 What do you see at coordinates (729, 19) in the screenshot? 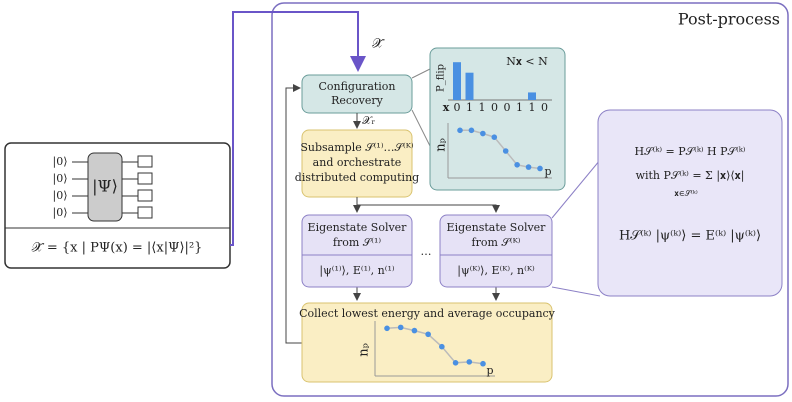
I see `title: Post-process` at bounding box center [729, 19].